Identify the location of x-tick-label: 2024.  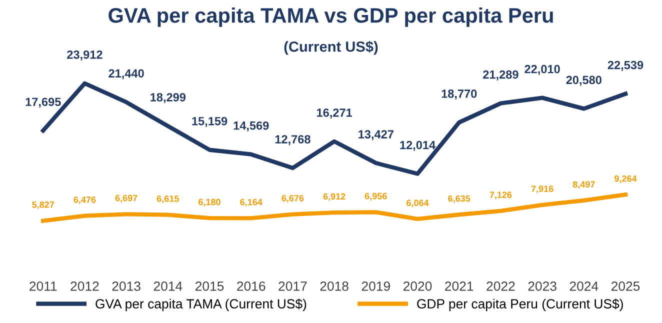
(584, 286).